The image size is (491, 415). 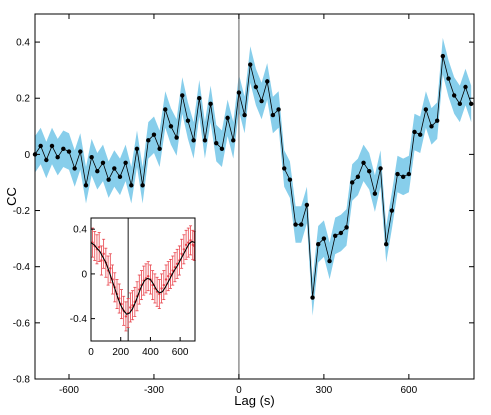 What do you see at coordinates (150, 352) in the screenshot?
I see `inset-x-tick-label: 400` at bounding box center [150, 352].